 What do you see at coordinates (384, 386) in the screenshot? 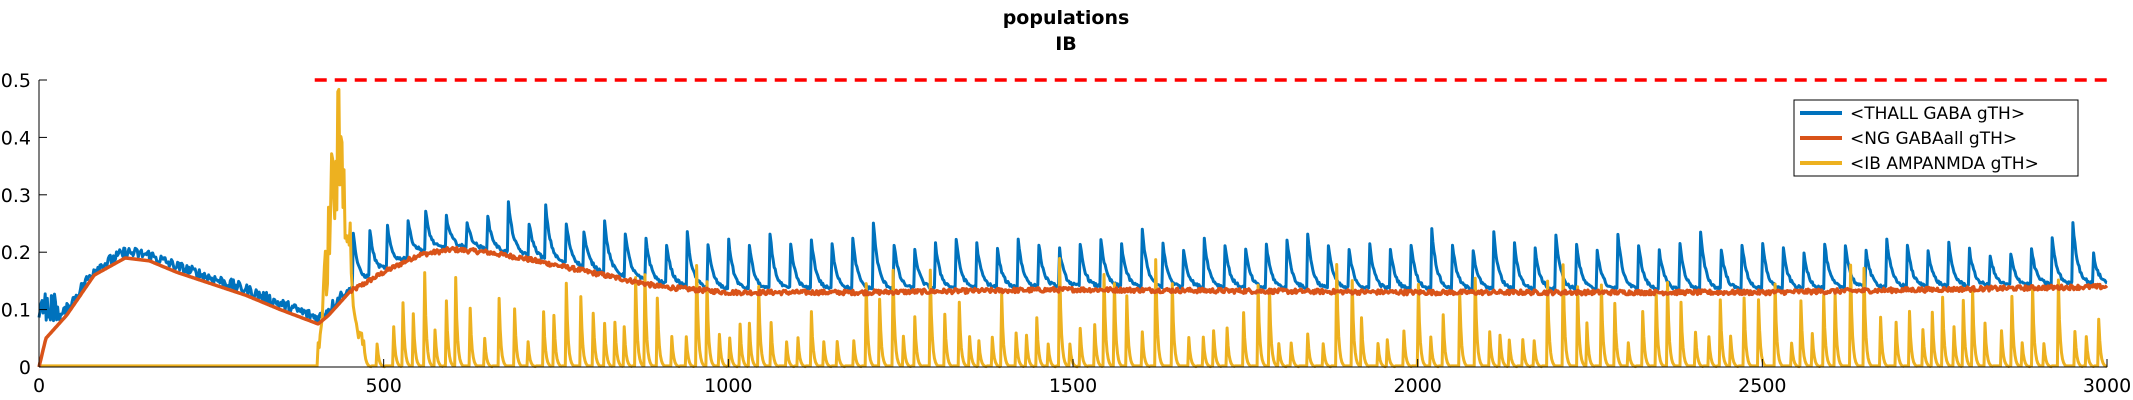
I see `x-tick-label: 500` at bounding box center [384, 386].